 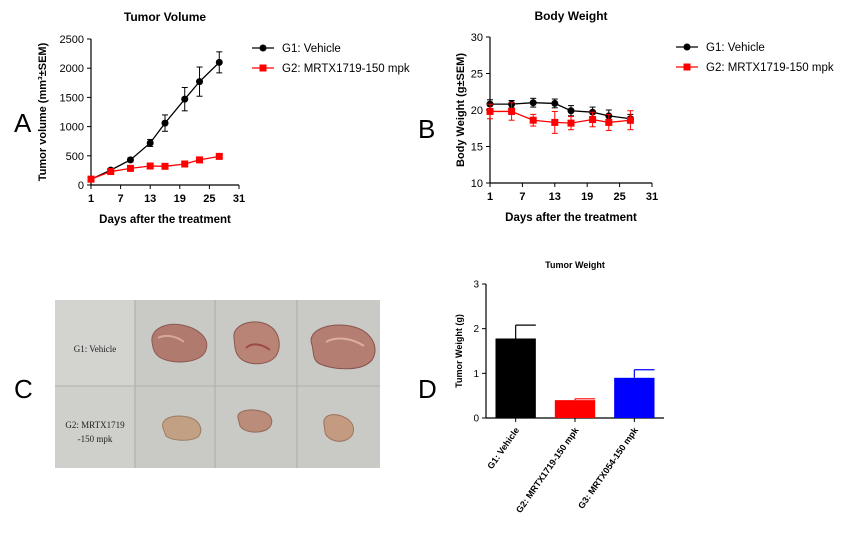 I want to click on y-tick-label: 2, so click(x=476, y=329).